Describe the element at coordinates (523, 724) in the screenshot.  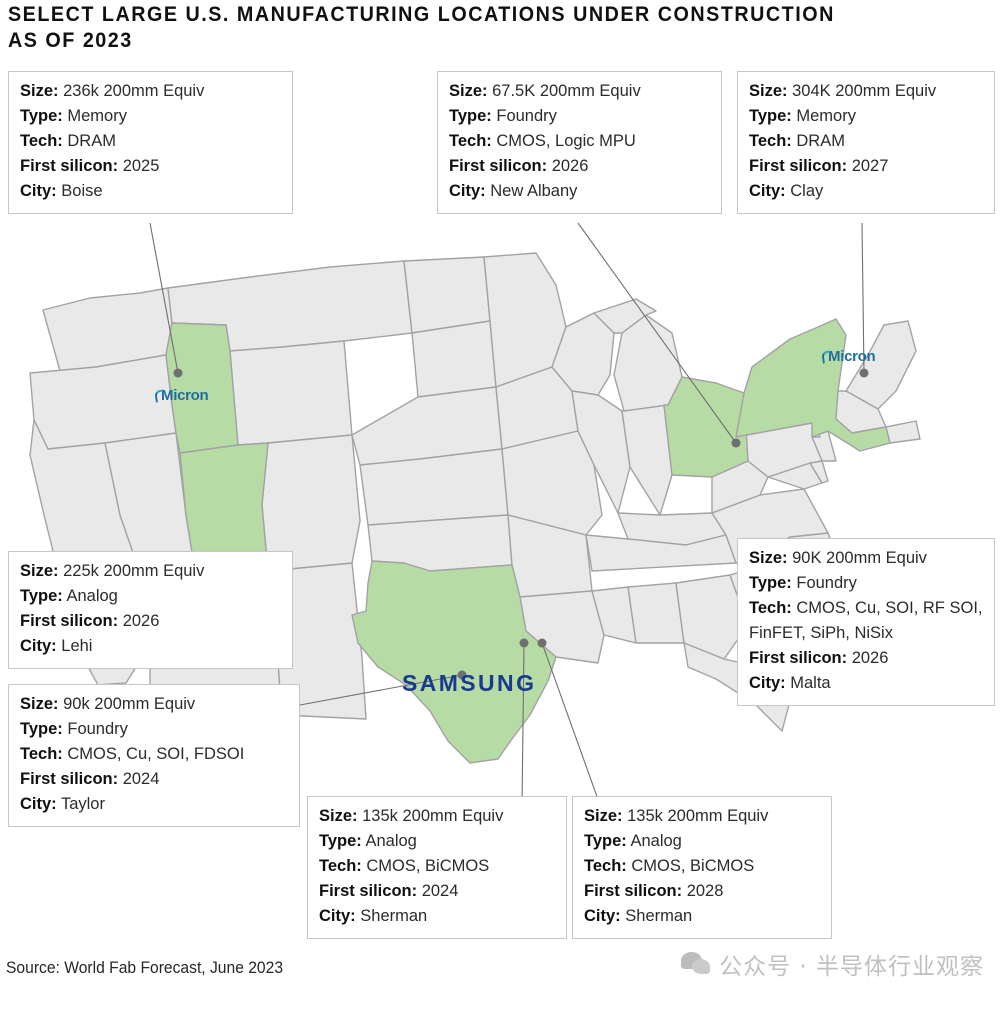
I see `connector-sherman-a` at that location.